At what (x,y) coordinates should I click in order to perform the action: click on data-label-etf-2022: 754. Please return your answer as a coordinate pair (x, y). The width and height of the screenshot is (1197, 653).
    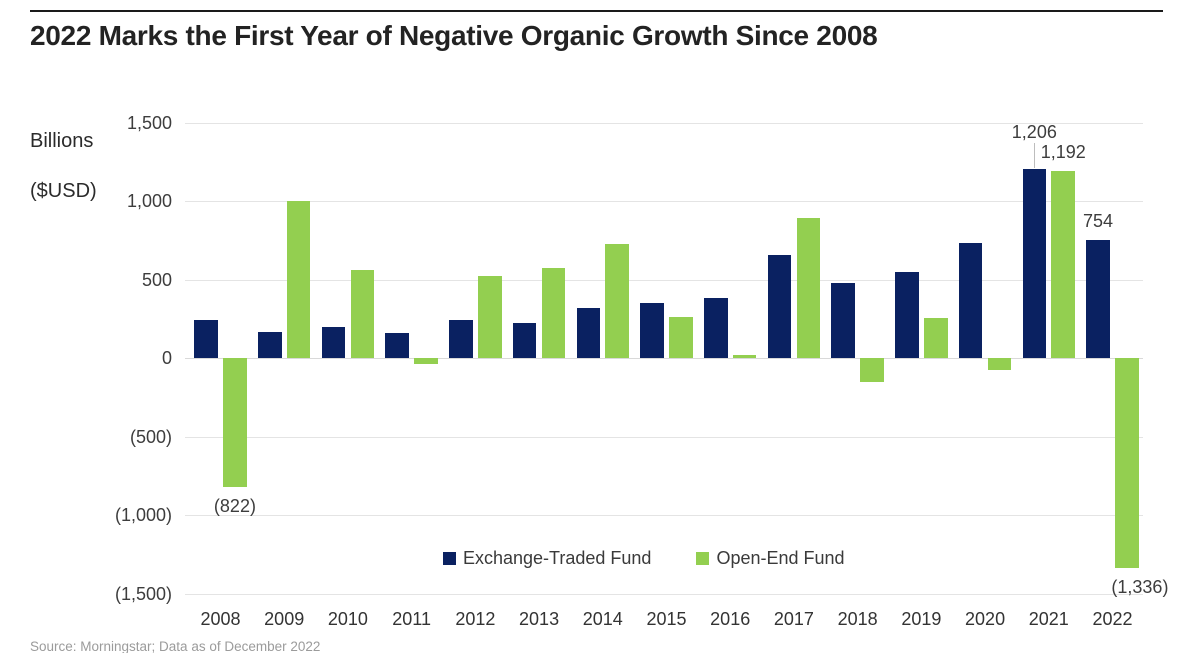
    Looking at the image, I should click on (1098, 220).